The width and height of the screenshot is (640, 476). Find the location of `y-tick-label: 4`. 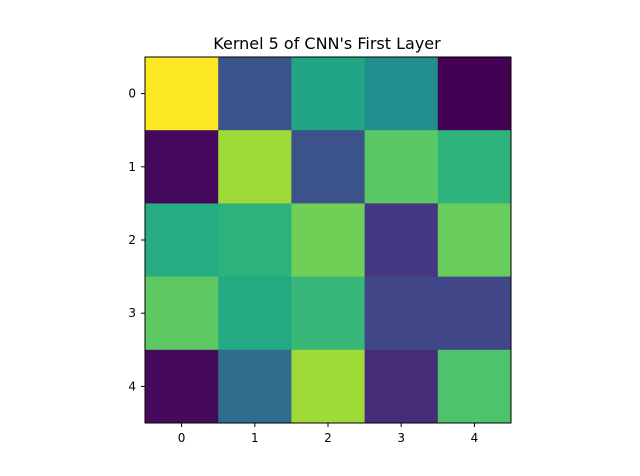

y-tick-label: 4 is located at coordinates (132, 386).